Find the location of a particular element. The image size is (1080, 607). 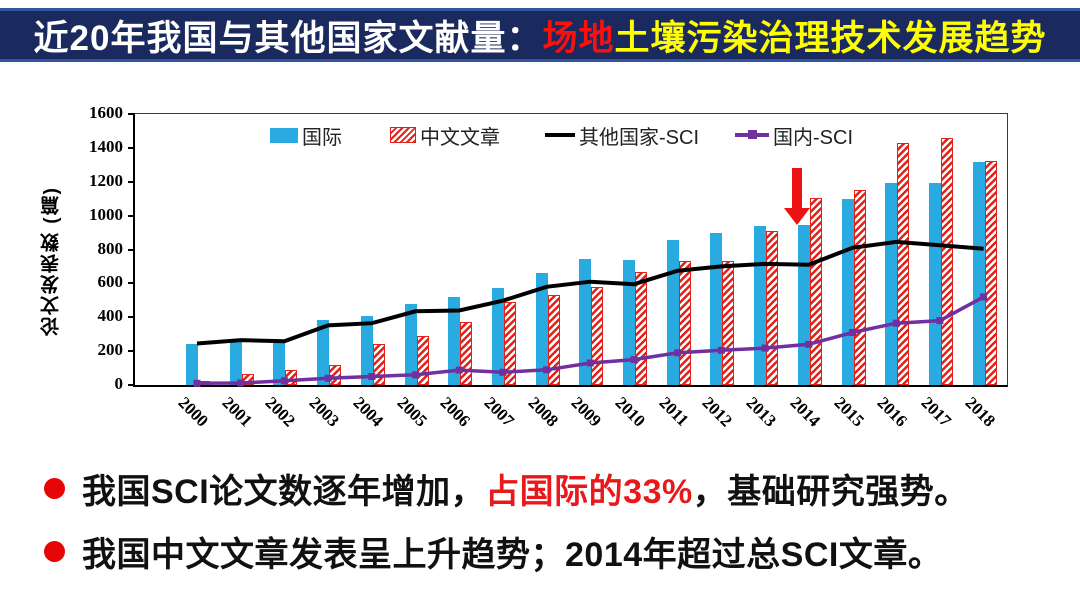

bar-国际-2018 is located at coordinates (978, 273).